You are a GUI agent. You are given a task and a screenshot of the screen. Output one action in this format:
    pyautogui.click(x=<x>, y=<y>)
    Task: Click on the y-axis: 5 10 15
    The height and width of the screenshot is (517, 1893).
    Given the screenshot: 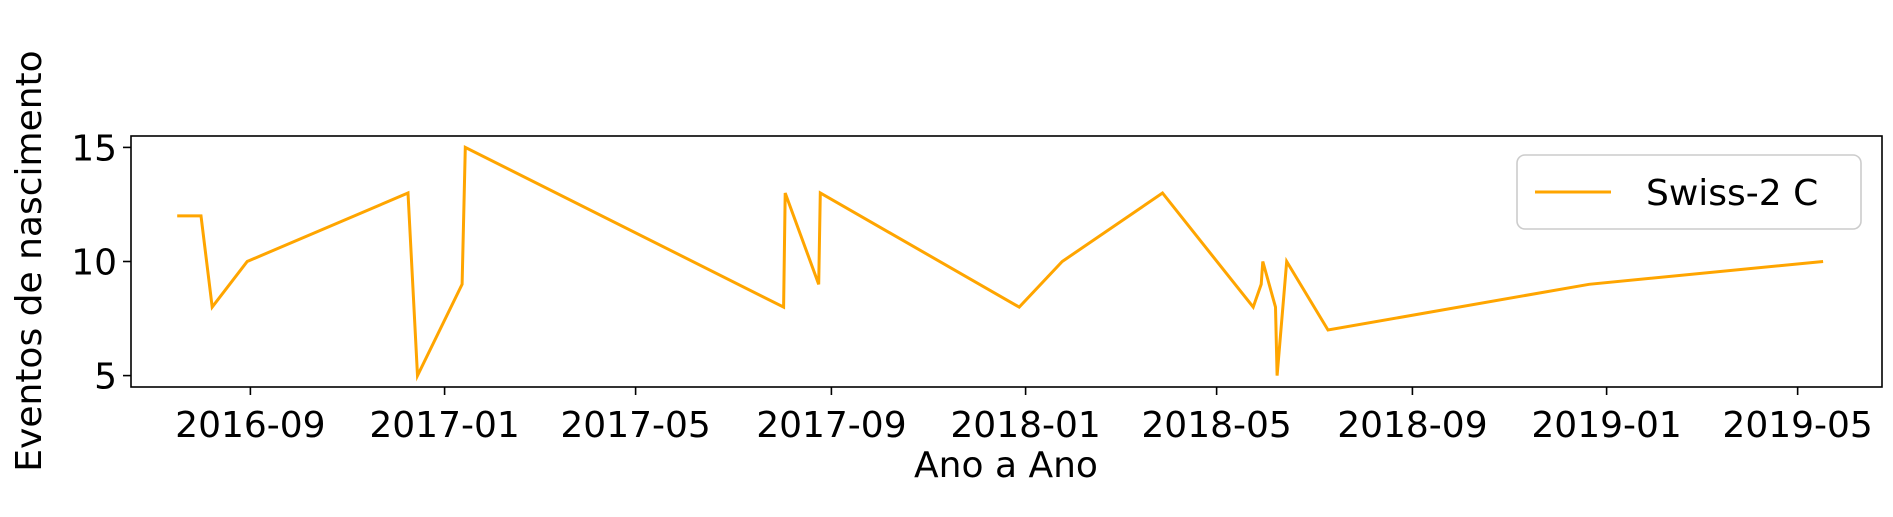 What is the action you would take?
    pyautogui.click(x=101, y=263)
    